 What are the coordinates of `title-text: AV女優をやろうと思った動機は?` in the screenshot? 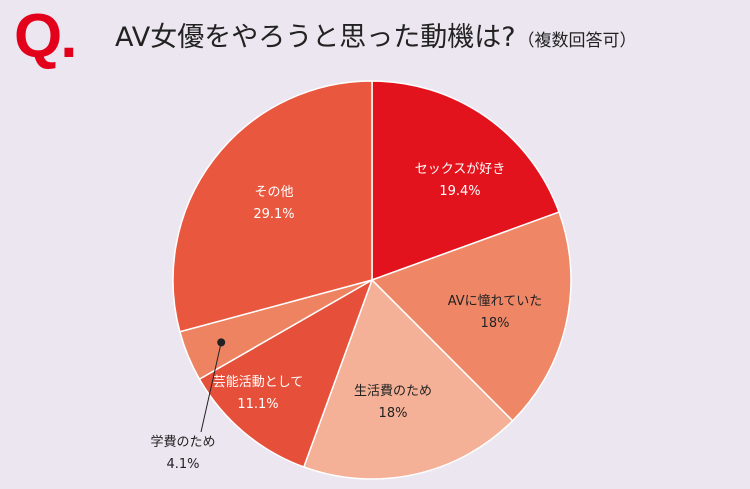 It's located at (315, 37).